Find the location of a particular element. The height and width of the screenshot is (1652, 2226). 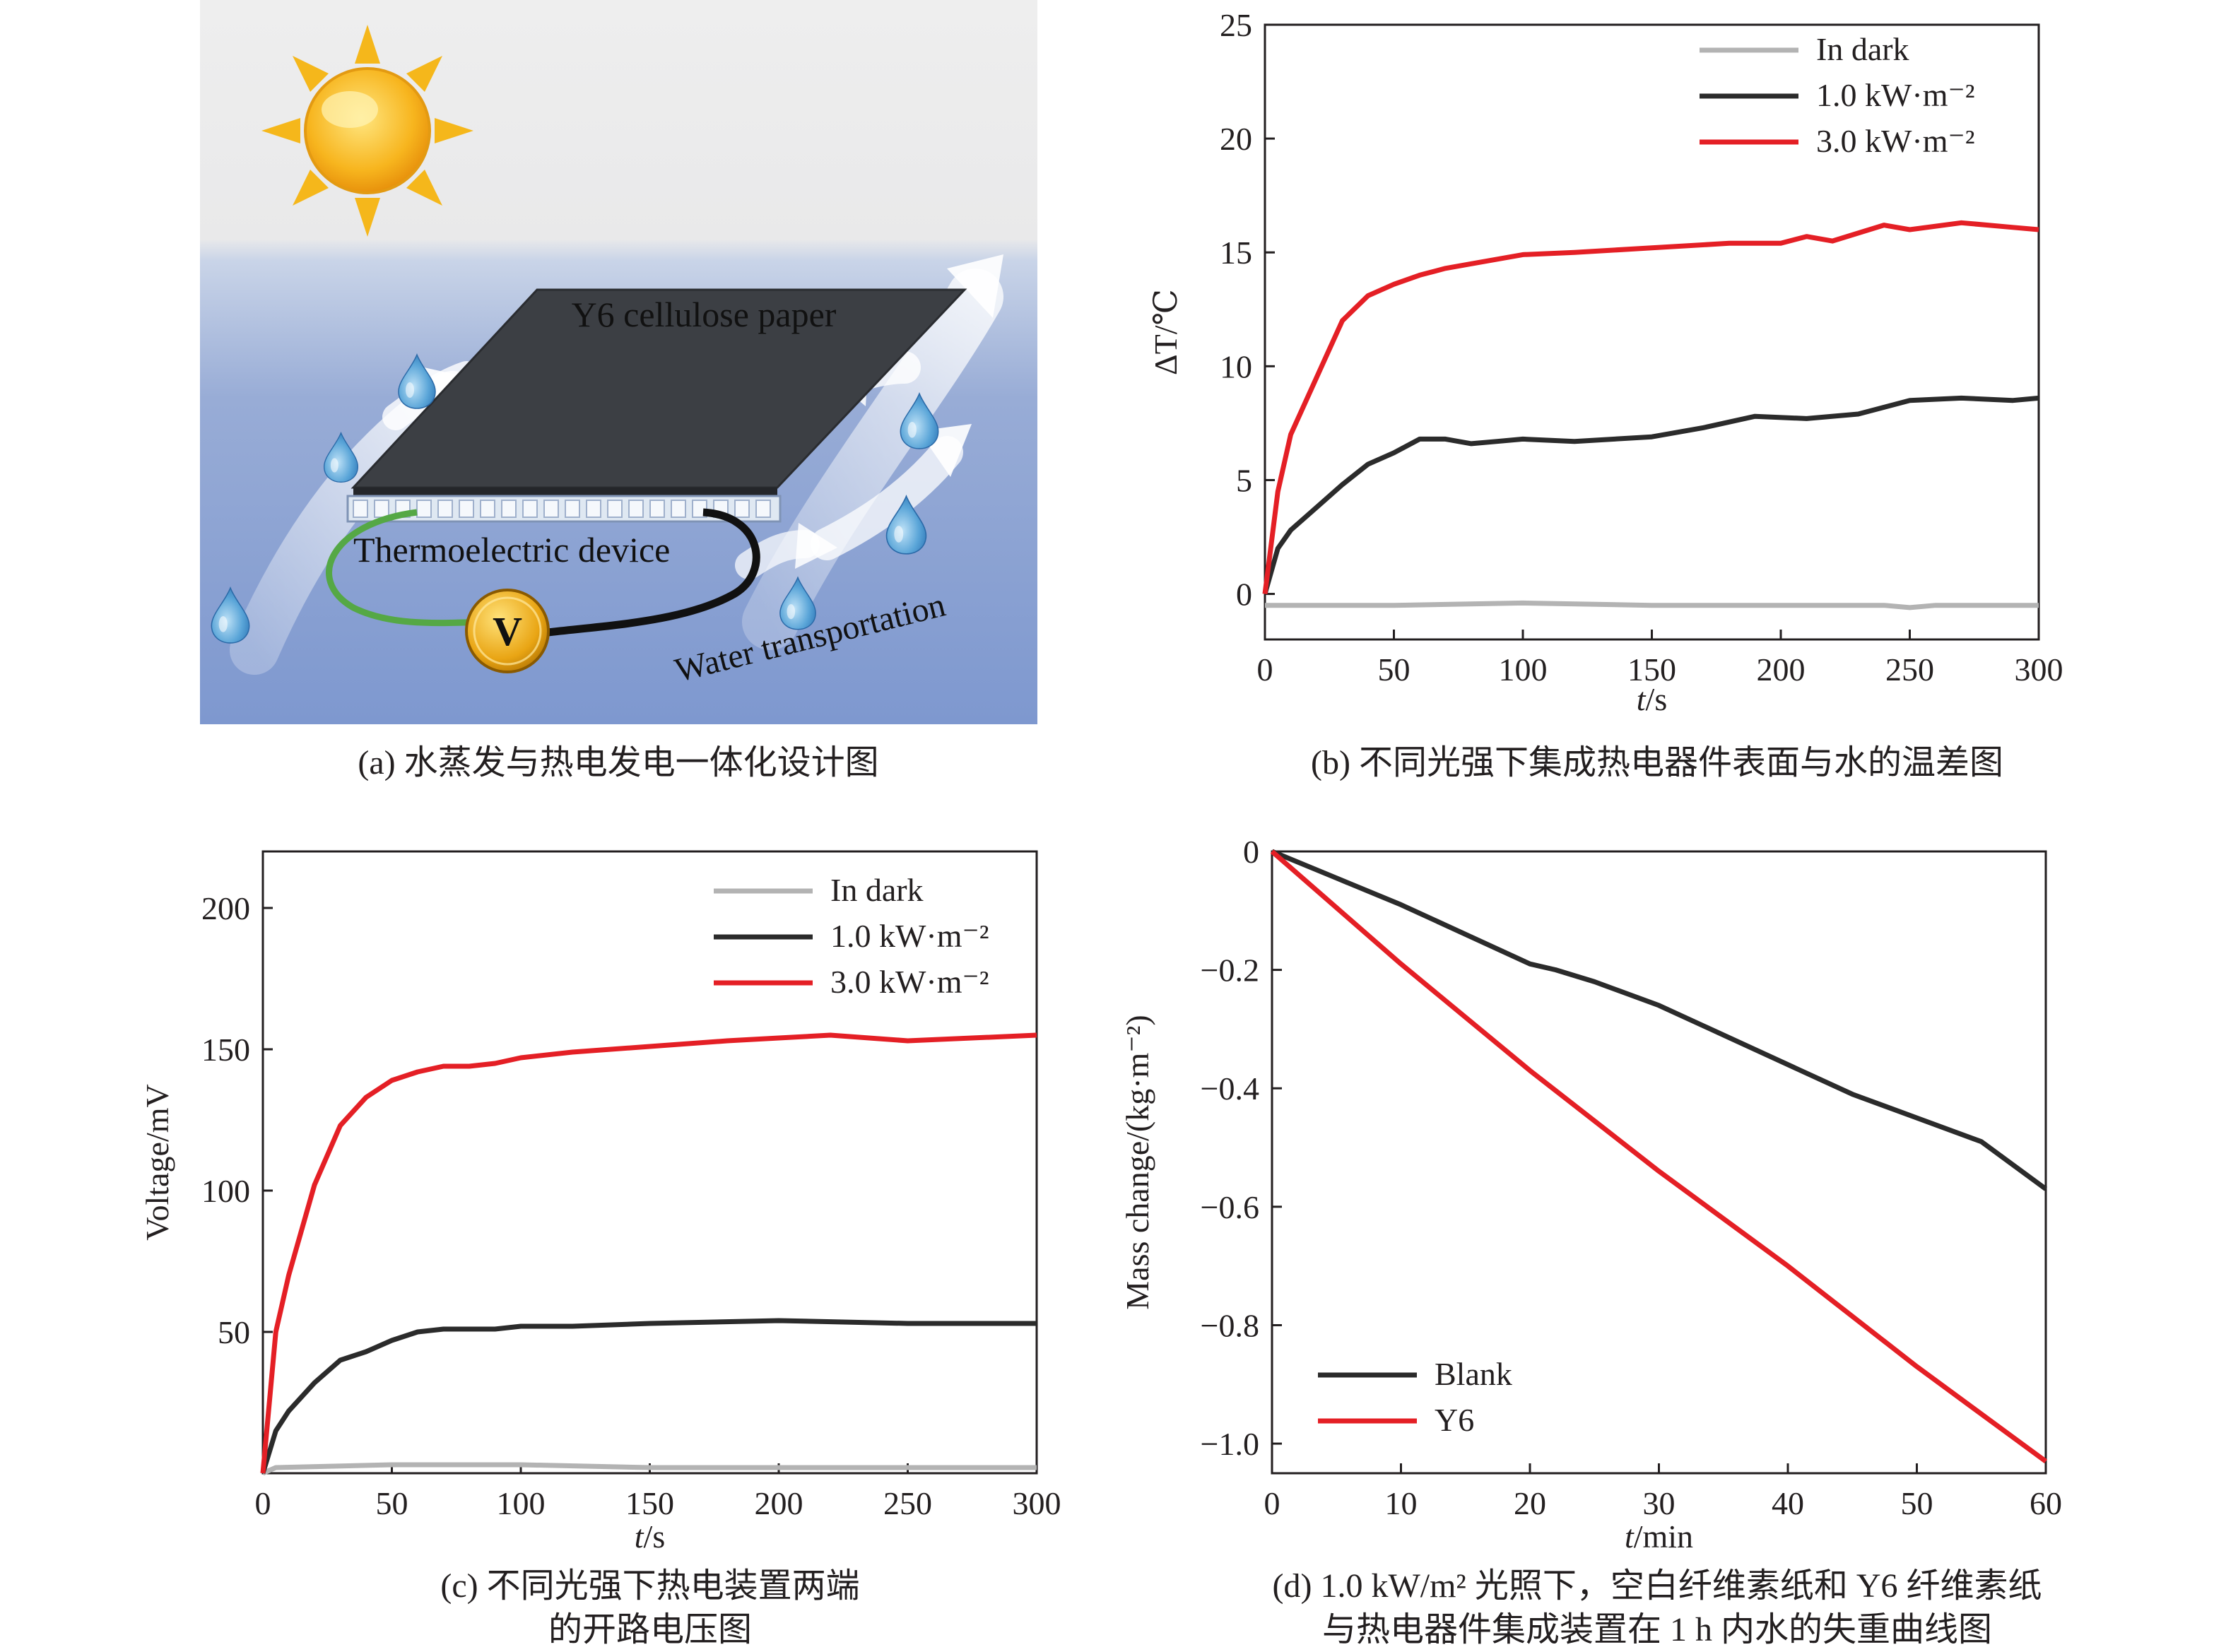

y-tick-label: 200 is located at coordinates (225, 908).